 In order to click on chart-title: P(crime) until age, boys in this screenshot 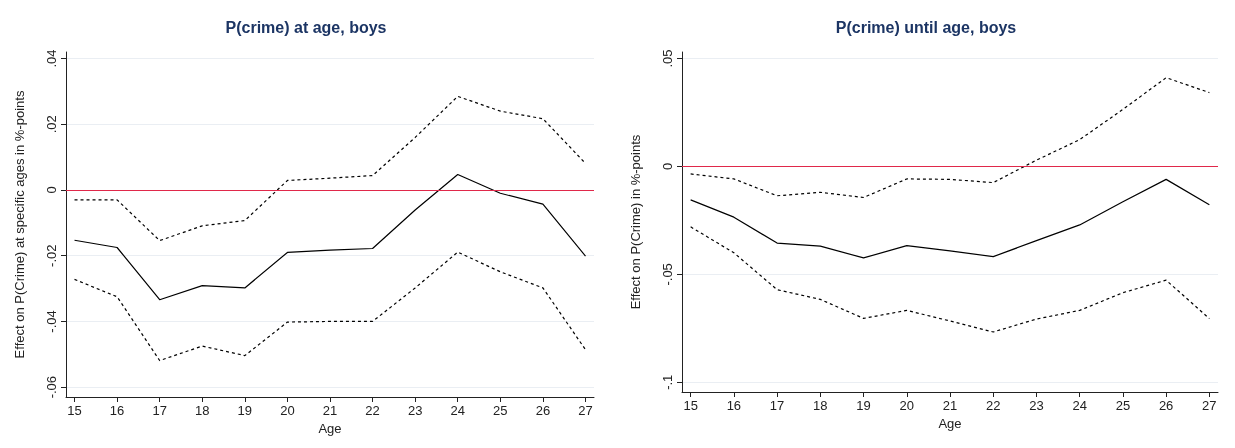, I will do `click(926, 27)`.